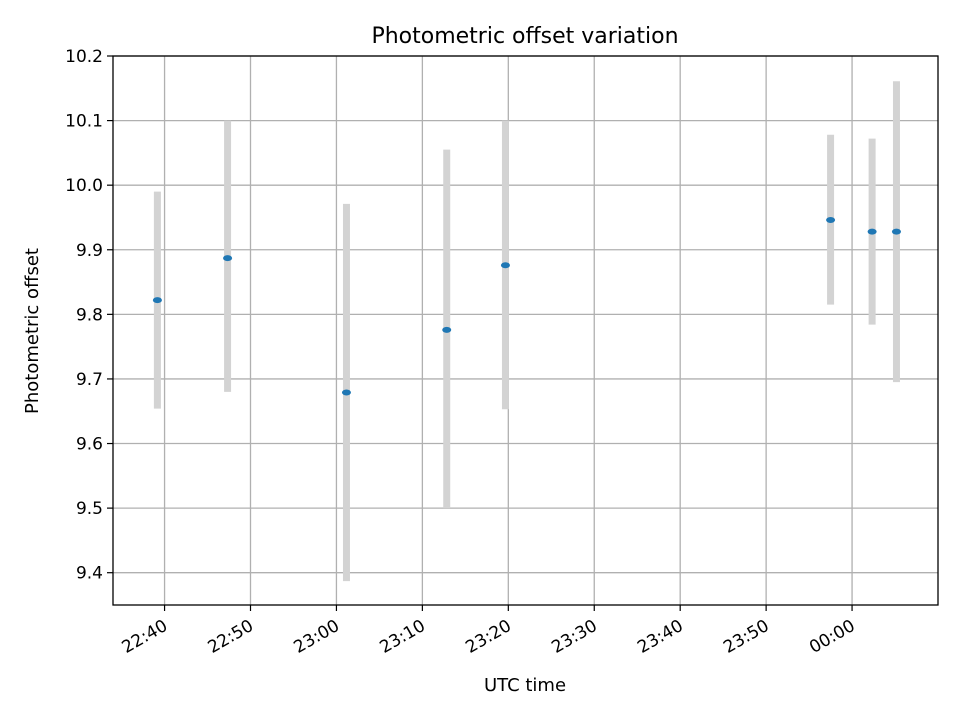 This screenshot has width=960, height=720. I want to click on x-tick-label: 22:50, so click(231, 637).